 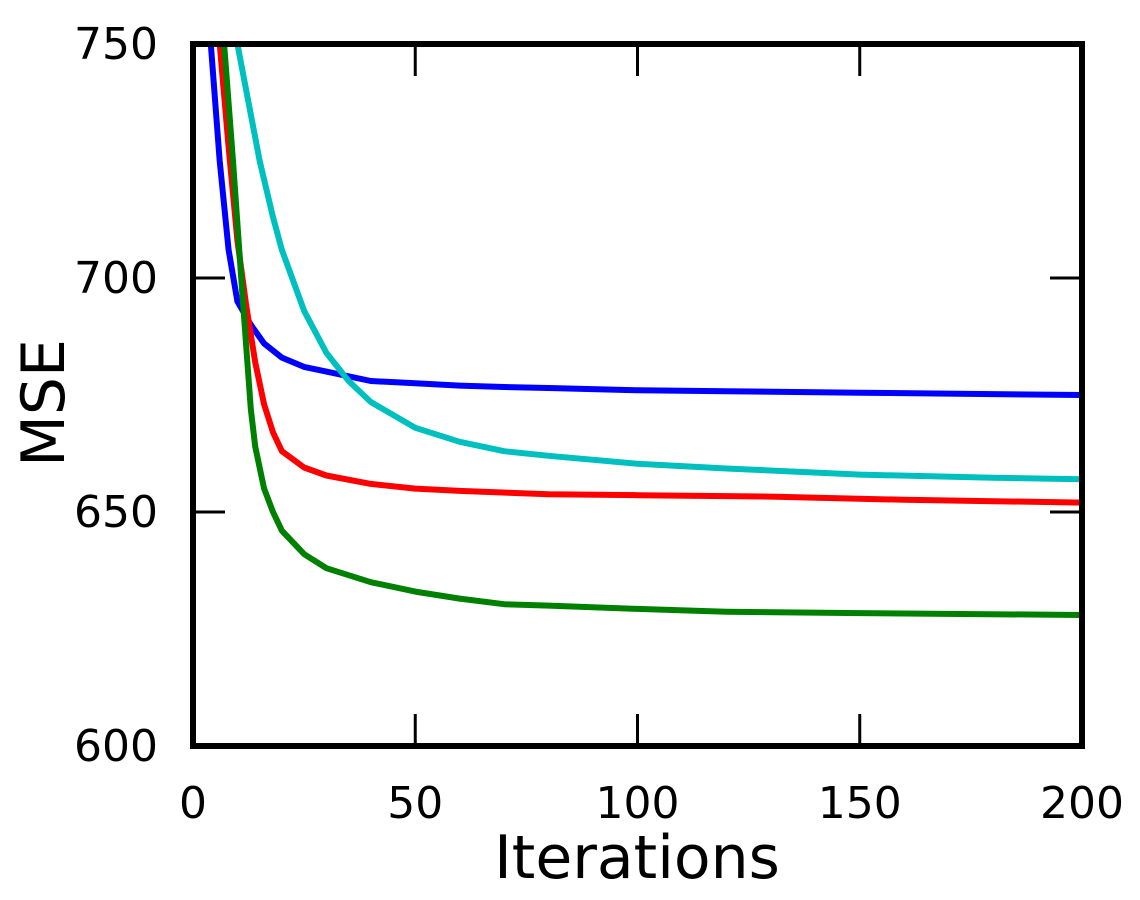 I want to click on x-axis-label: Iterations, so click(x=637, y=858).